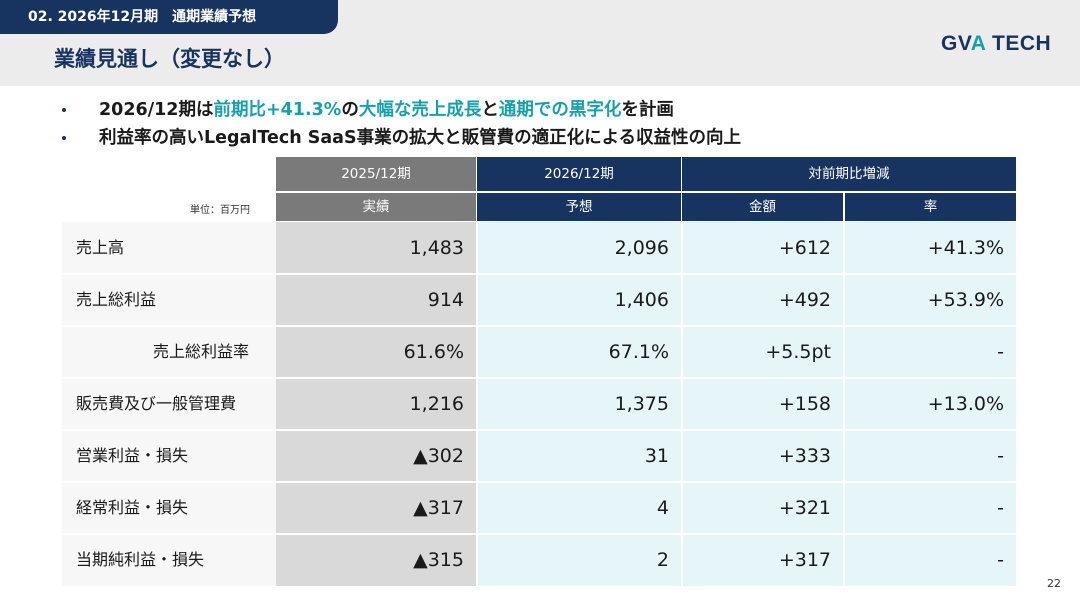  Describe the element at coordinates (376, 207) in the screenshot. I see `header-actual: 実績` at that location.